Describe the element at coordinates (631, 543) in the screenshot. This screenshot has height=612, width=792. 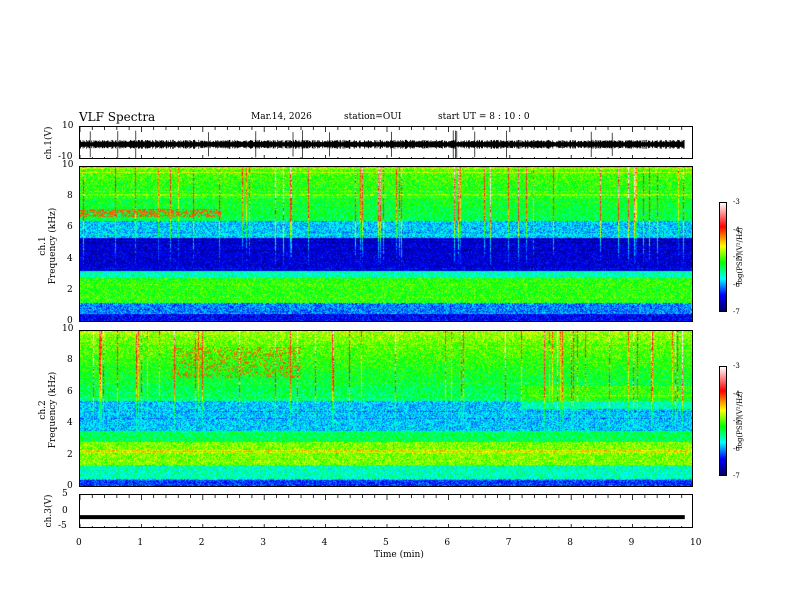
I see `x-tick-label: 9` at that location.